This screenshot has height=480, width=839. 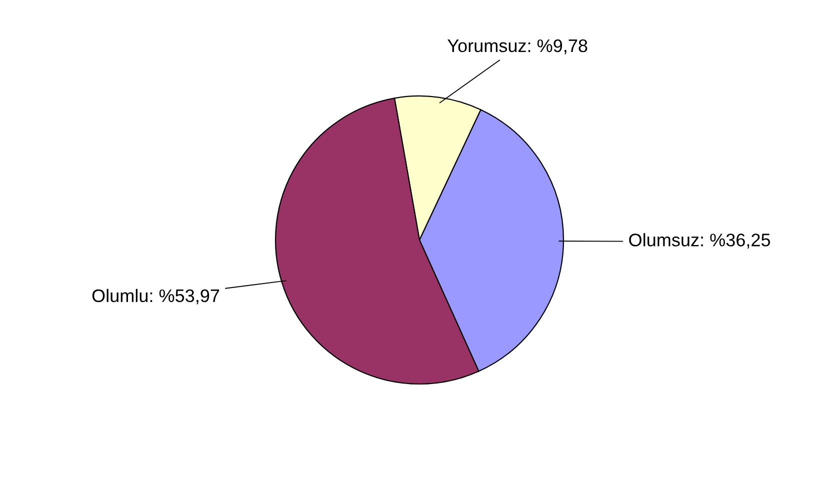 What do you see at coordinates (518, 46) in the screenshot?
I see `slice-label: Yorumsuz: %9,78` at bounding box center [518, 46].